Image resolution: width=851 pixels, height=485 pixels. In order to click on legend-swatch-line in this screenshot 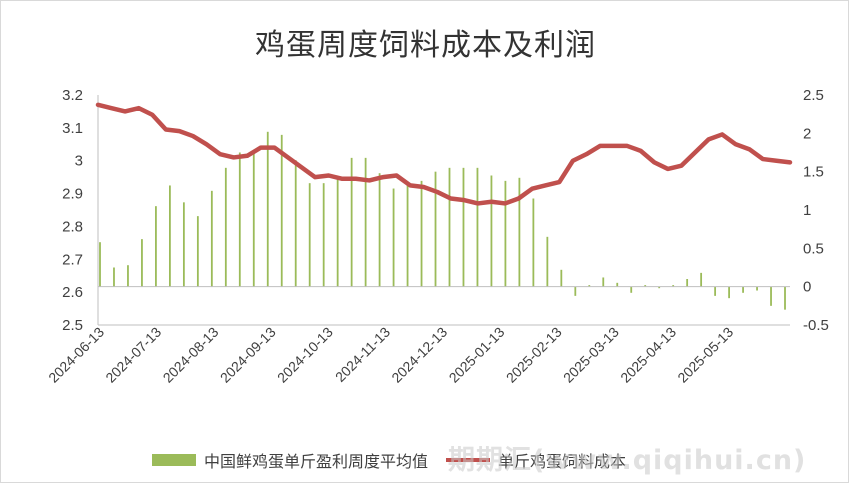, I will do `click(468, 460)`.